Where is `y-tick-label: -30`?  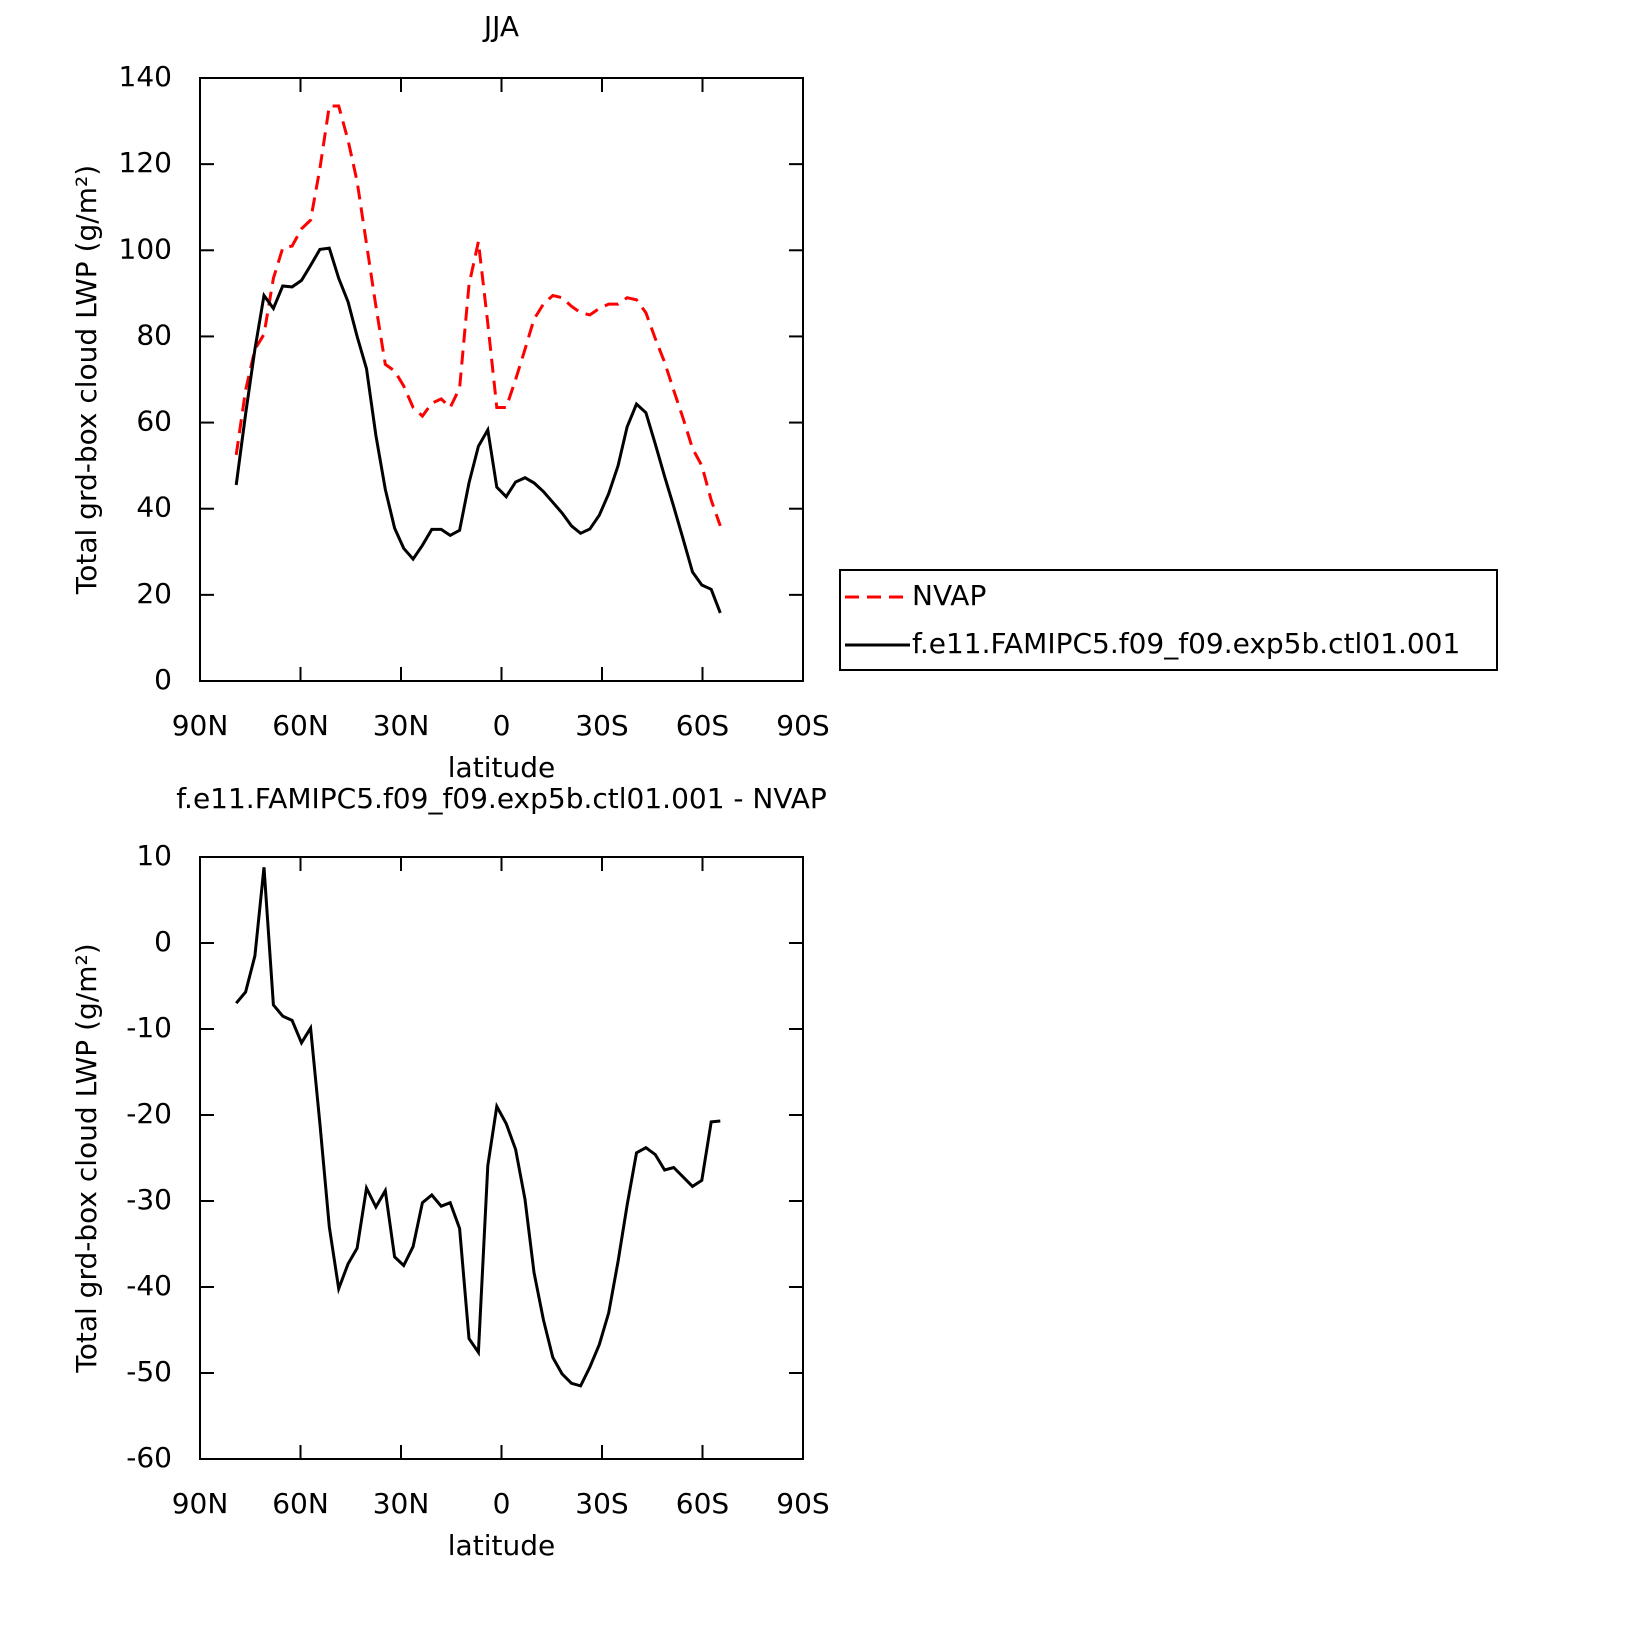
y-tick-label: -30 is located at coordinates (149, 1199).